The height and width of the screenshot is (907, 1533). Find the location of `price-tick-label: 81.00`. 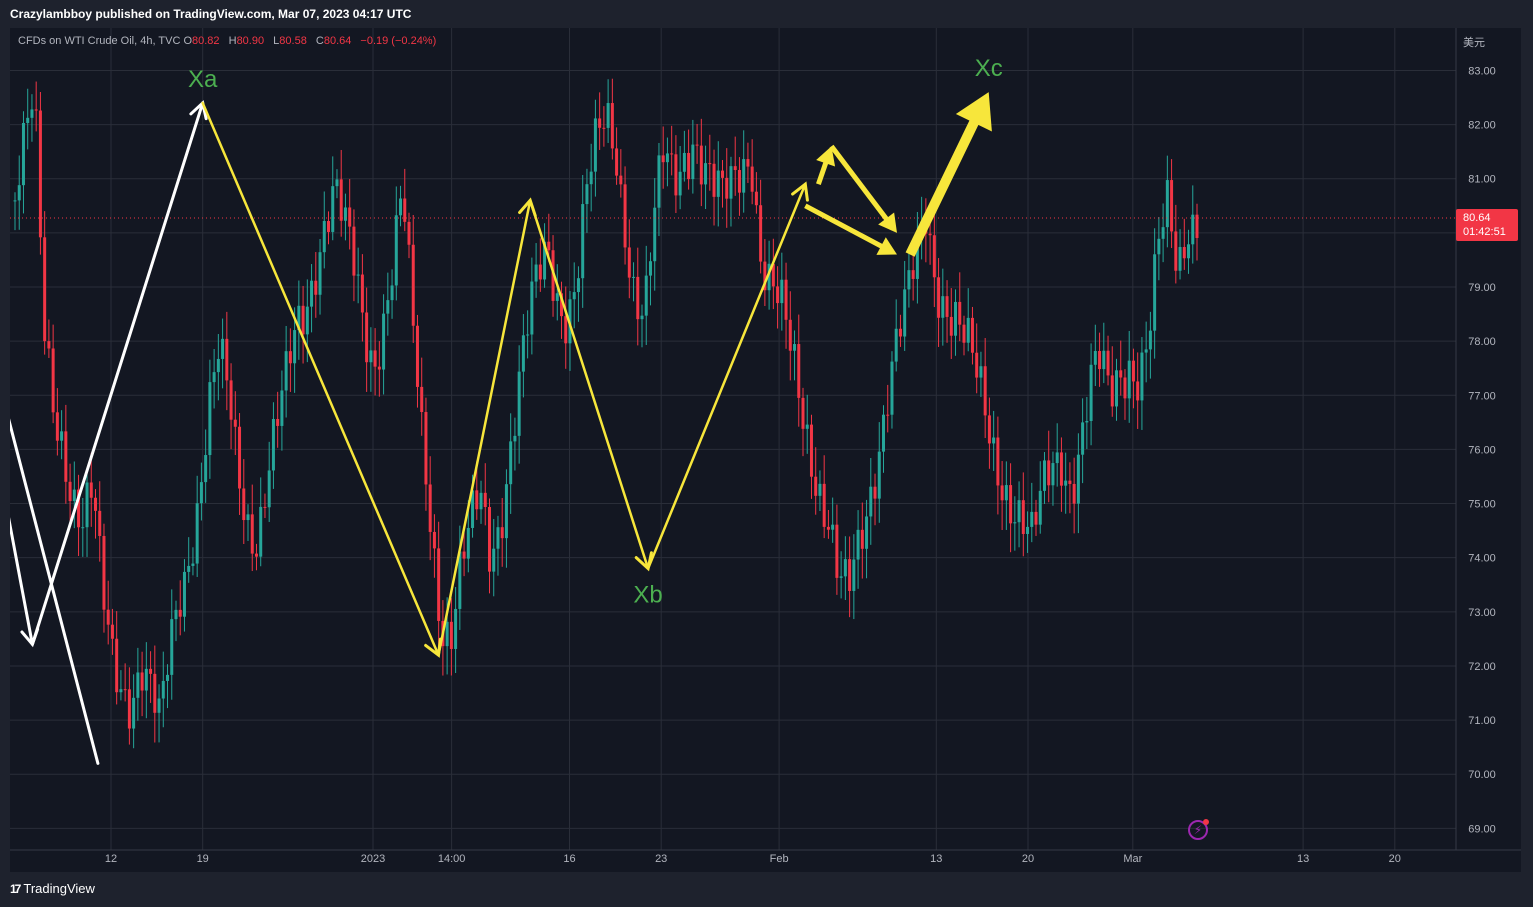

price-tick-label: 81.00 is located at coordinates (1482, 180).